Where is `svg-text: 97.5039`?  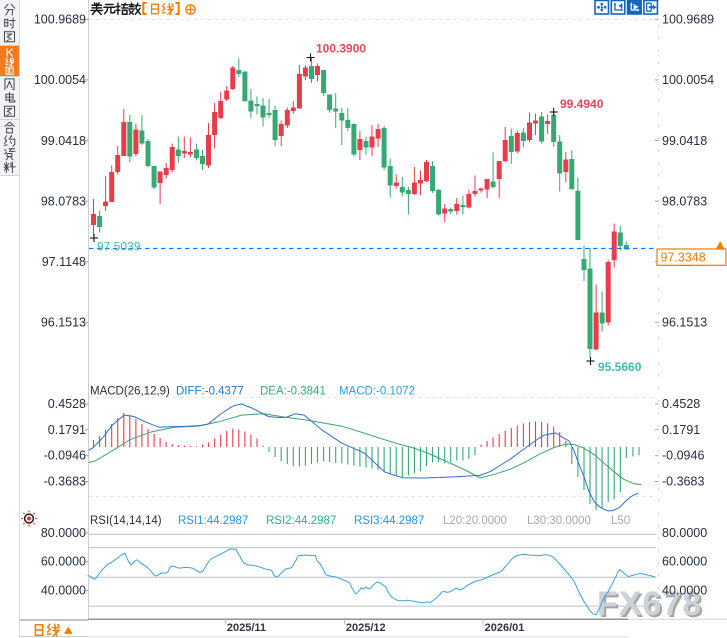
svg-text: 97.5039 is located at coordinates (119, 247).